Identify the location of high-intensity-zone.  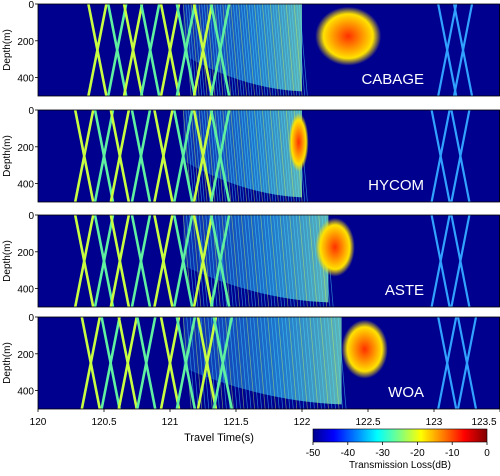
(298, 142).